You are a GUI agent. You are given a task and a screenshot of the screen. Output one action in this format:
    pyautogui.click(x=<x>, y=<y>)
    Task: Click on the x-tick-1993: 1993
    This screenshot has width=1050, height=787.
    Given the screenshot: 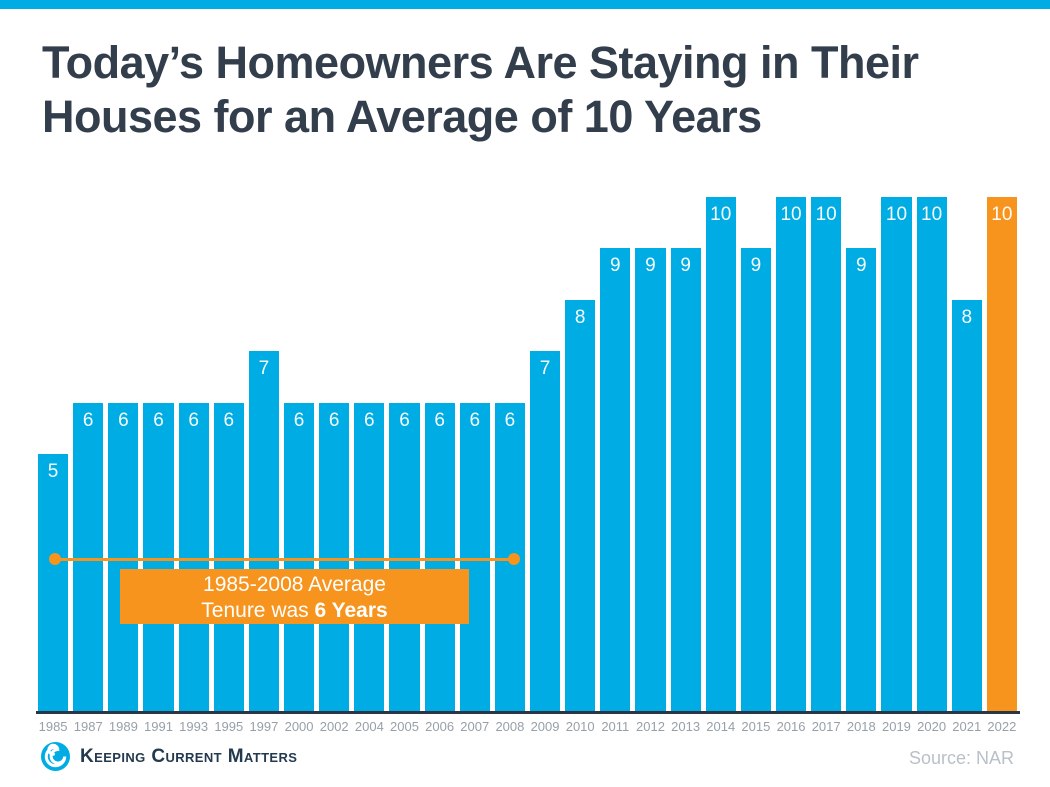 What is the action you would take?
    pyautogui.click(x=194, y=726)
    